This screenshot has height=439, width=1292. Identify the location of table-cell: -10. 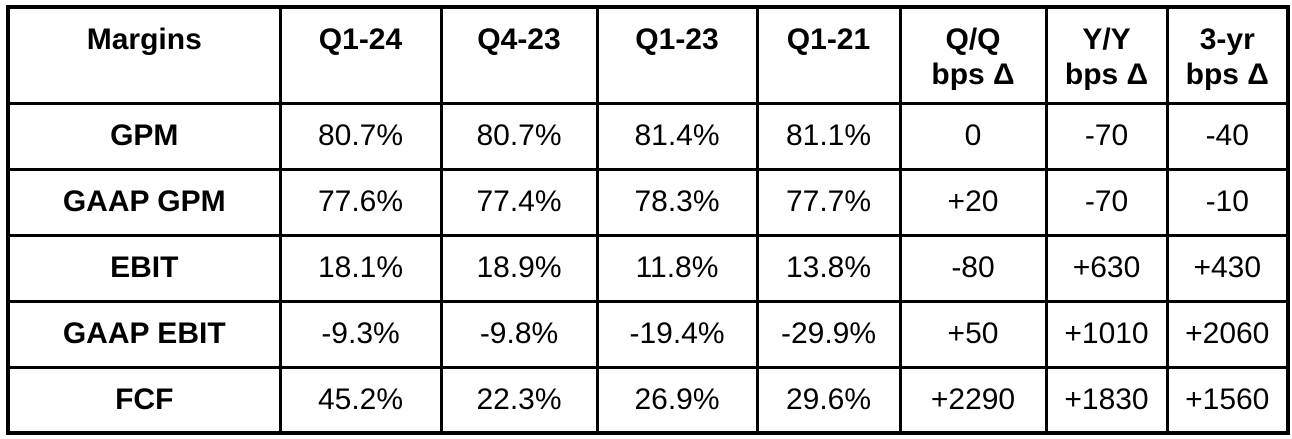
(1227, 202).